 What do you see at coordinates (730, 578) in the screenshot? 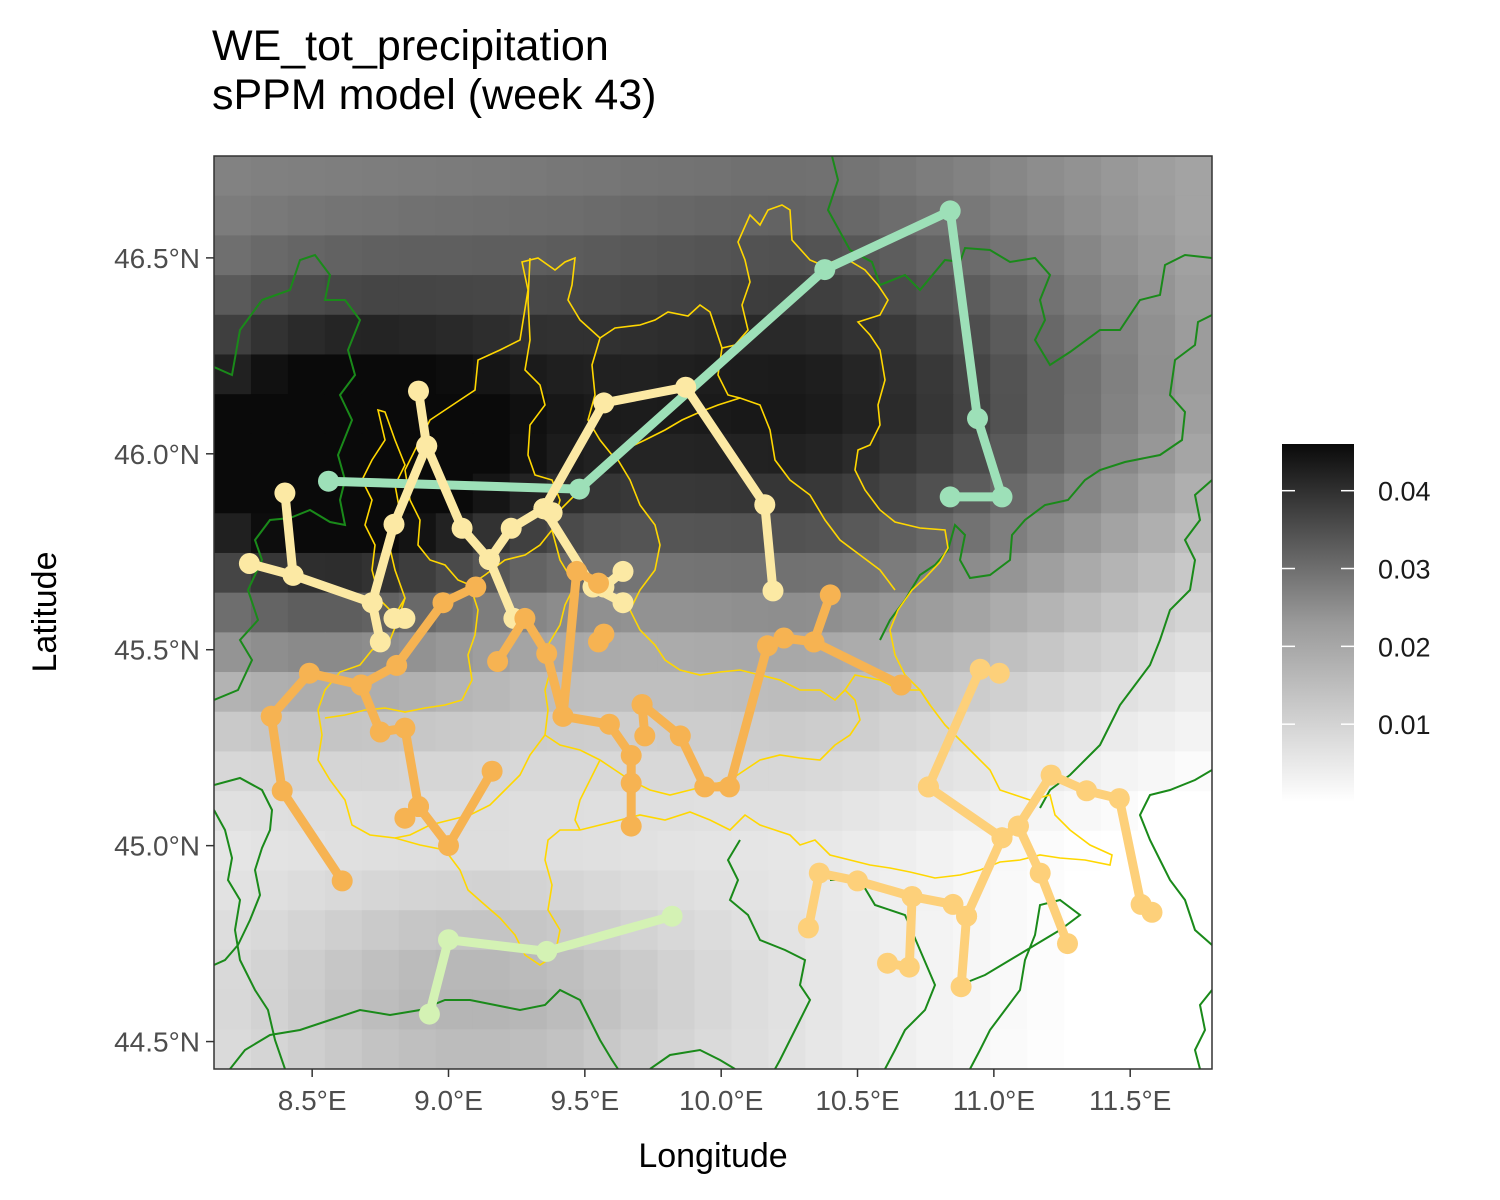
I see `region-border-yellow` at bounding box center [730, 578].